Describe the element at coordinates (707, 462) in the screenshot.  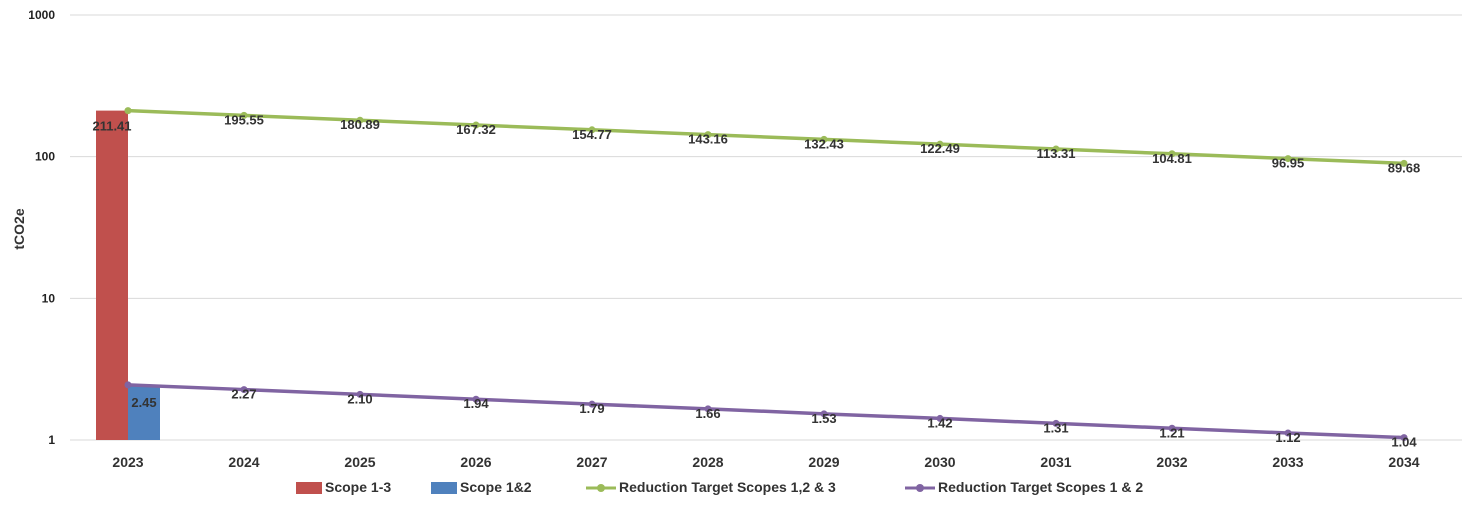
I see `x-tick-label: 2028` at that location.